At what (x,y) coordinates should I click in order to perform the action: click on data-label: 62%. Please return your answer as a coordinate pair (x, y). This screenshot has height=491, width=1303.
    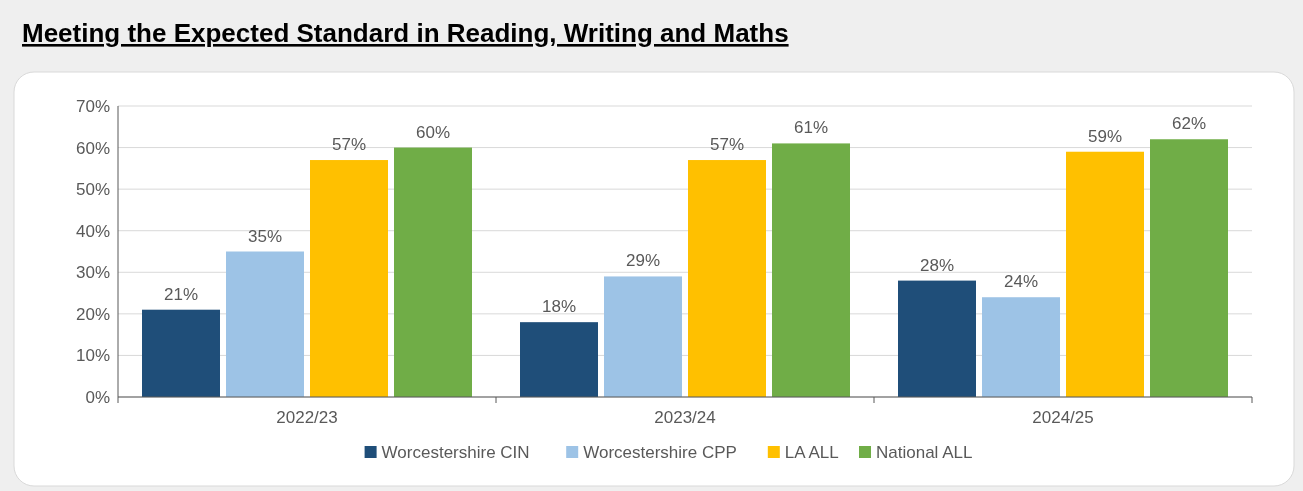
    Looking at the image, I should click on (1189, 124).